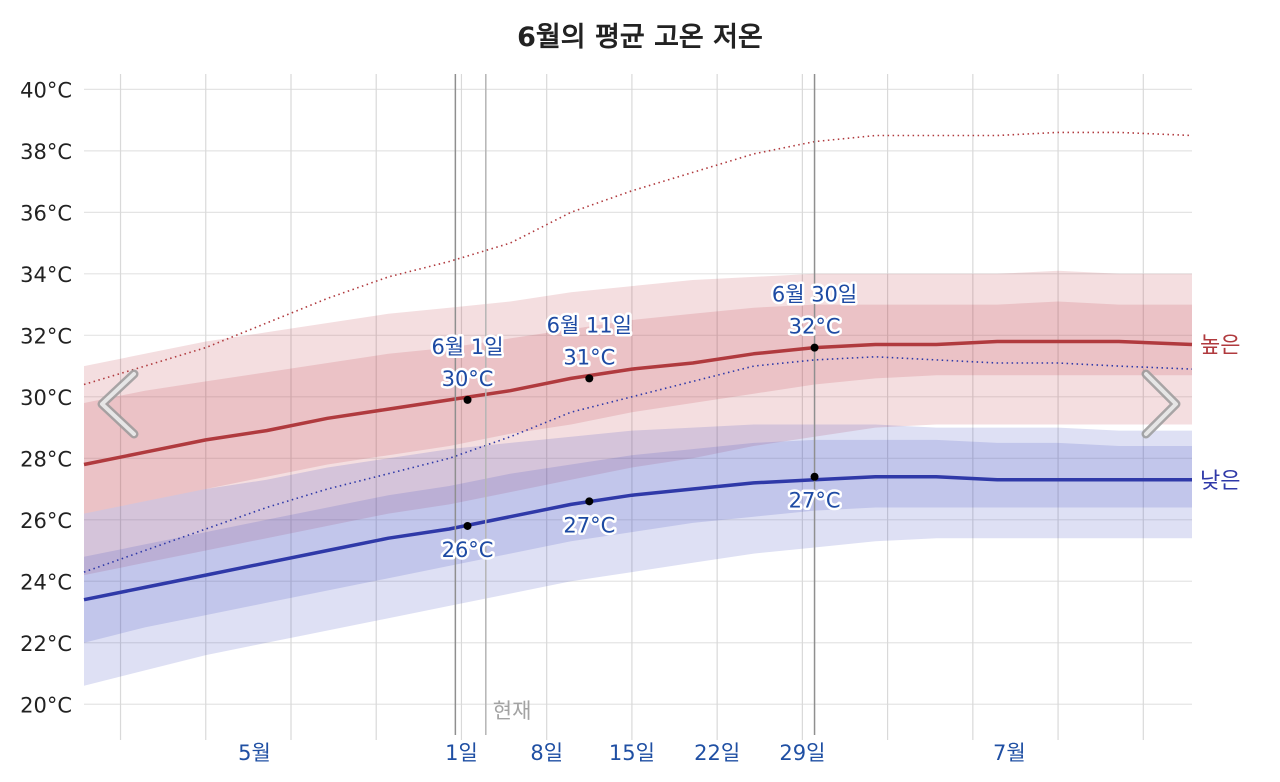 The height and width of the screenshot is (782, 1280). What do you see at coordinates (1220, 346) in the screenshot?
I see `series-label: 높은` at bounding box center [1220, 346].